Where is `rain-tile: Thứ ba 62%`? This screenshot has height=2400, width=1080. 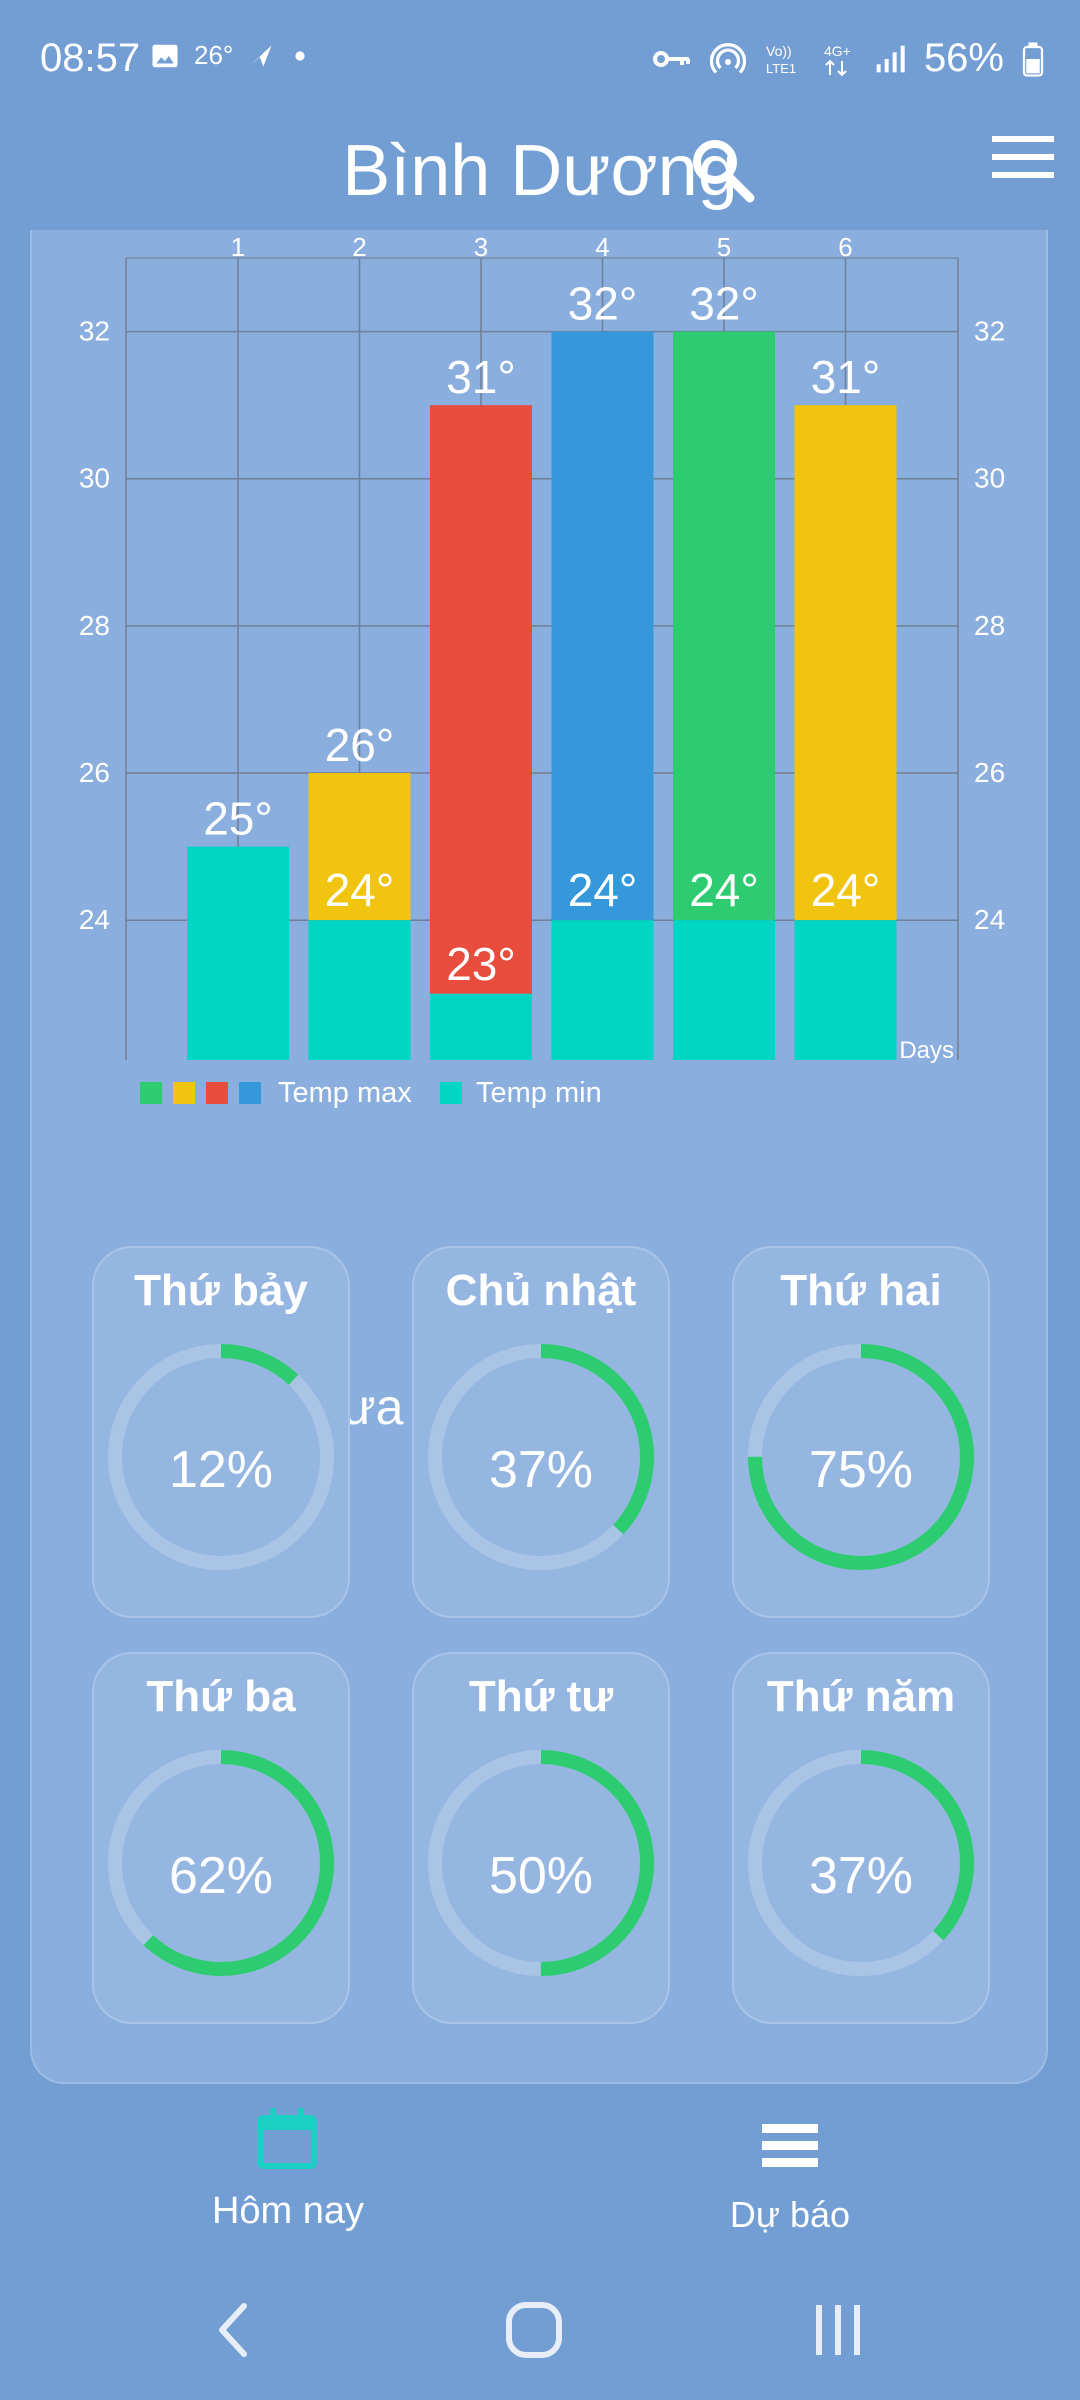 rain-tile: Thứ ba 62% is located at coordinates (221, 1838).